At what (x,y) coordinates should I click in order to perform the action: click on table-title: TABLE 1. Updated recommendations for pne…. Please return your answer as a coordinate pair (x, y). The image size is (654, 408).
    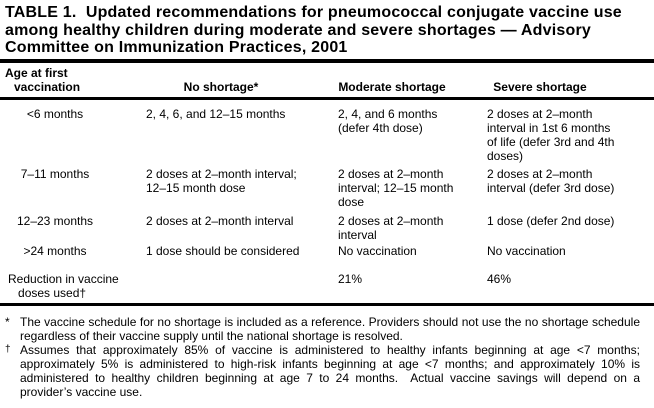
    Looking at the image, I should click on (313, 30).